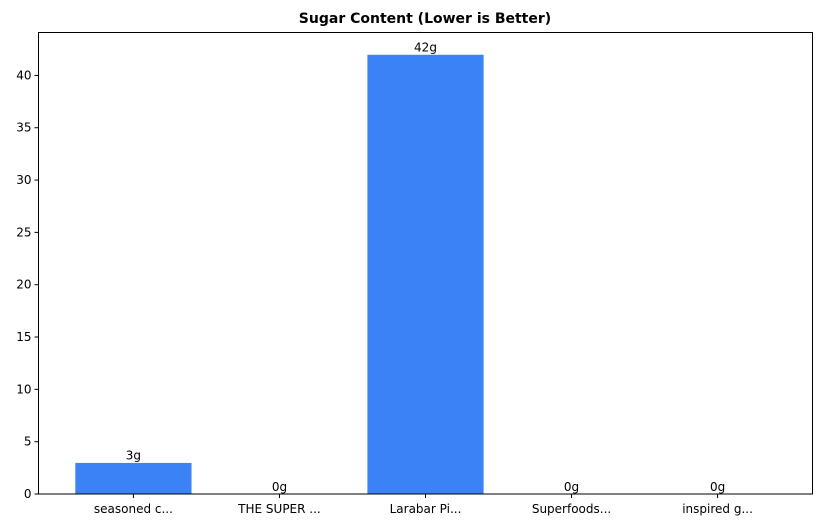  I want to click on y-tick-label: 35, so click(23, 128).